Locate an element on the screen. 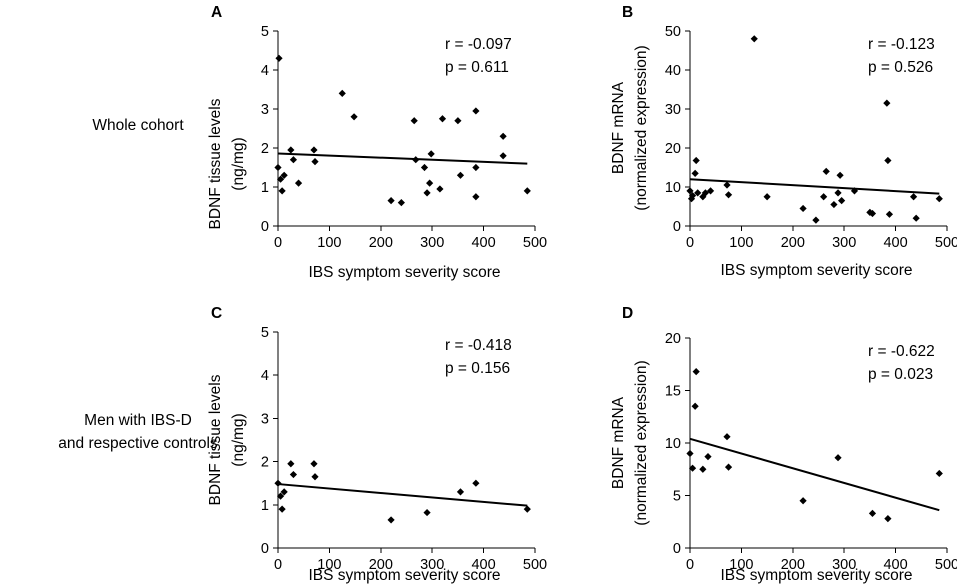 The width and height of the screenshot is (957, 585). panel-b-letter: B is located at coordinates (627, 12).